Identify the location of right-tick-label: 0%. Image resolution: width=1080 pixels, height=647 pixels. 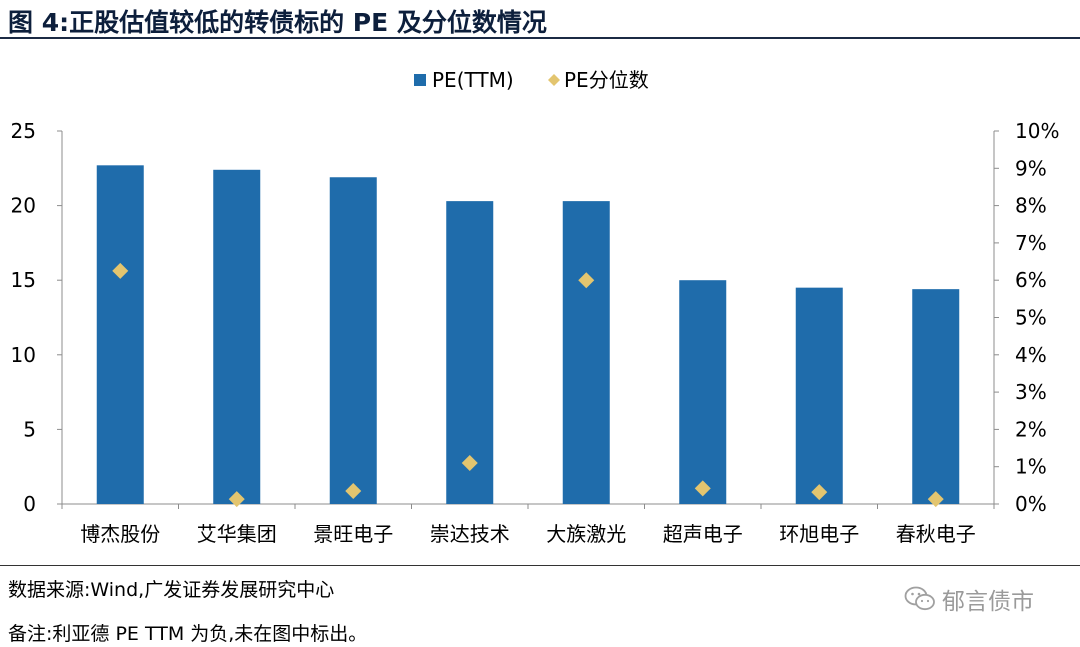
(1031, 504).